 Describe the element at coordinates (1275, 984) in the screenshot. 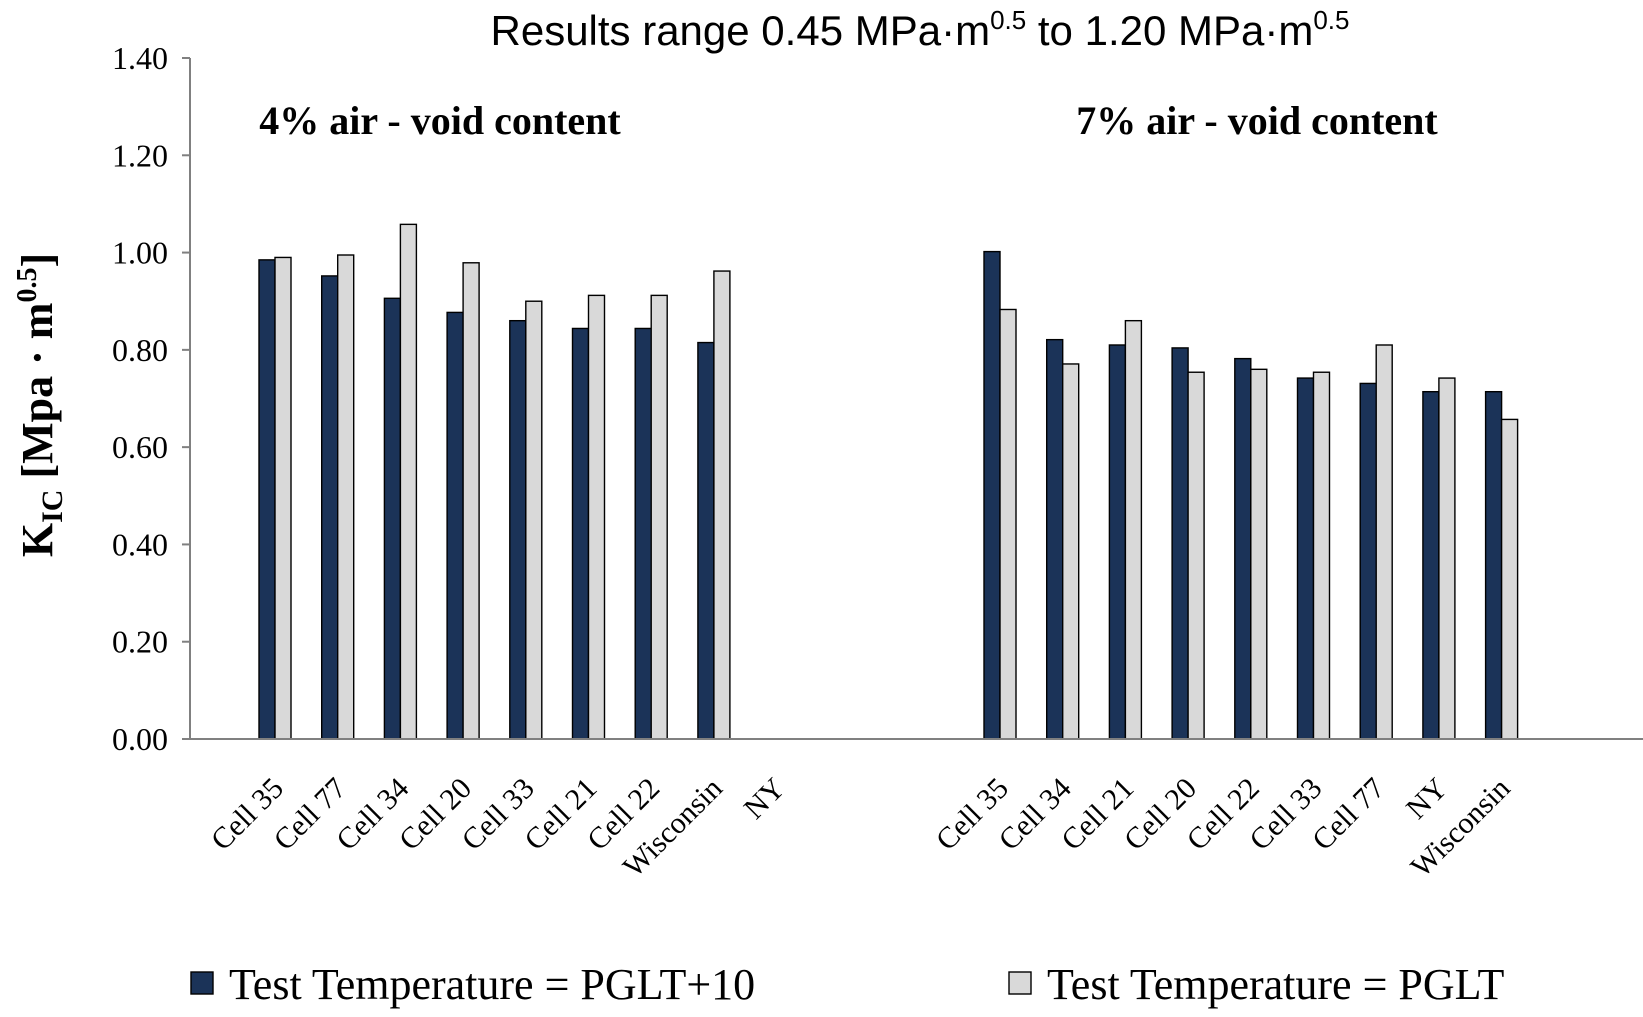

I see `legend-label: Test Temperature = PGLT` at that location.